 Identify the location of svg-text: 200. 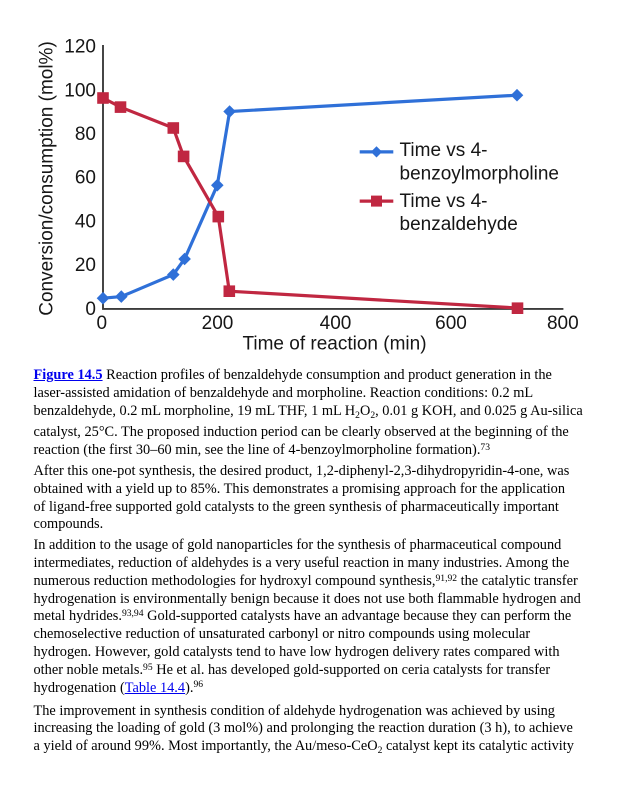
(218, 323).